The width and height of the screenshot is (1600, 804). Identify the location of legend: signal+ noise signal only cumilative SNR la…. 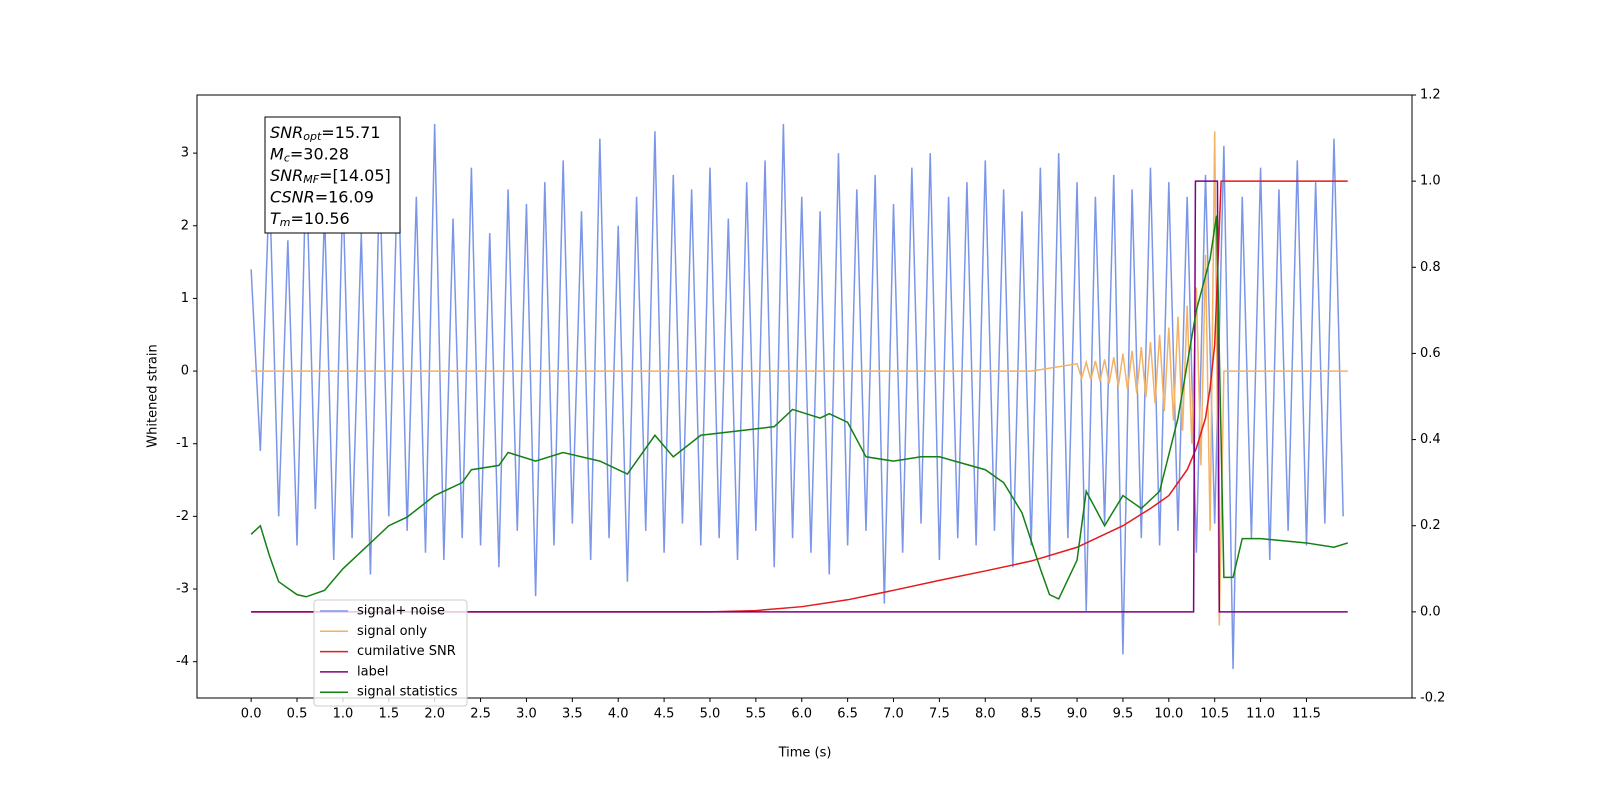
(390, 653).